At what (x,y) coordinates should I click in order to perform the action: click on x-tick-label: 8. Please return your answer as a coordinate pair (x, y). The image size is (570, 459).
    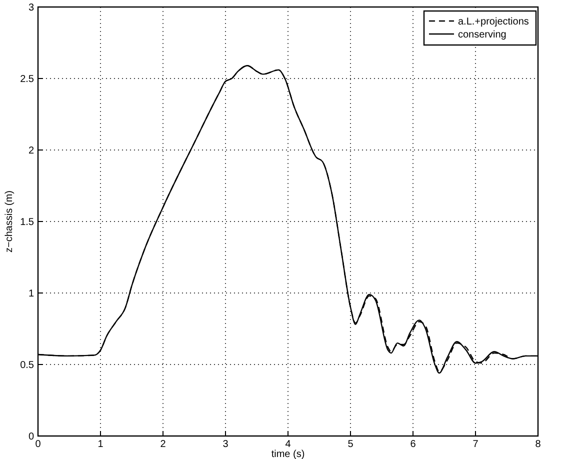
    Looking at the image, I should click on (538, 444).